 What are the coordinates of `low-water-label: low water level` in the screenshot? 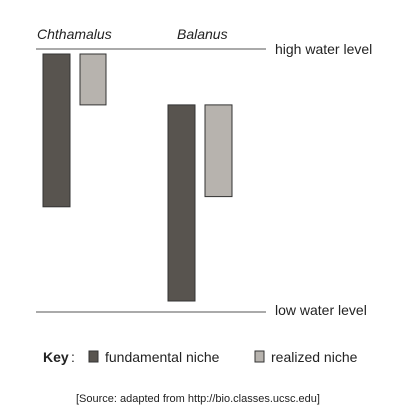 It's located at (321, 310).